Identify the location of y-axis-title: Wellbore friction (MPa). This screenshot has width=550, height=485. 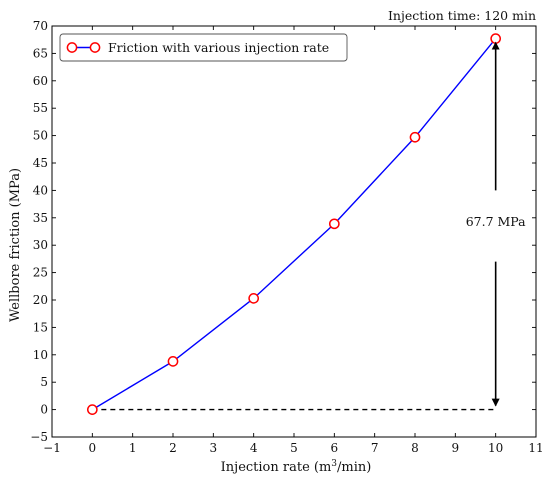
(15, 245).